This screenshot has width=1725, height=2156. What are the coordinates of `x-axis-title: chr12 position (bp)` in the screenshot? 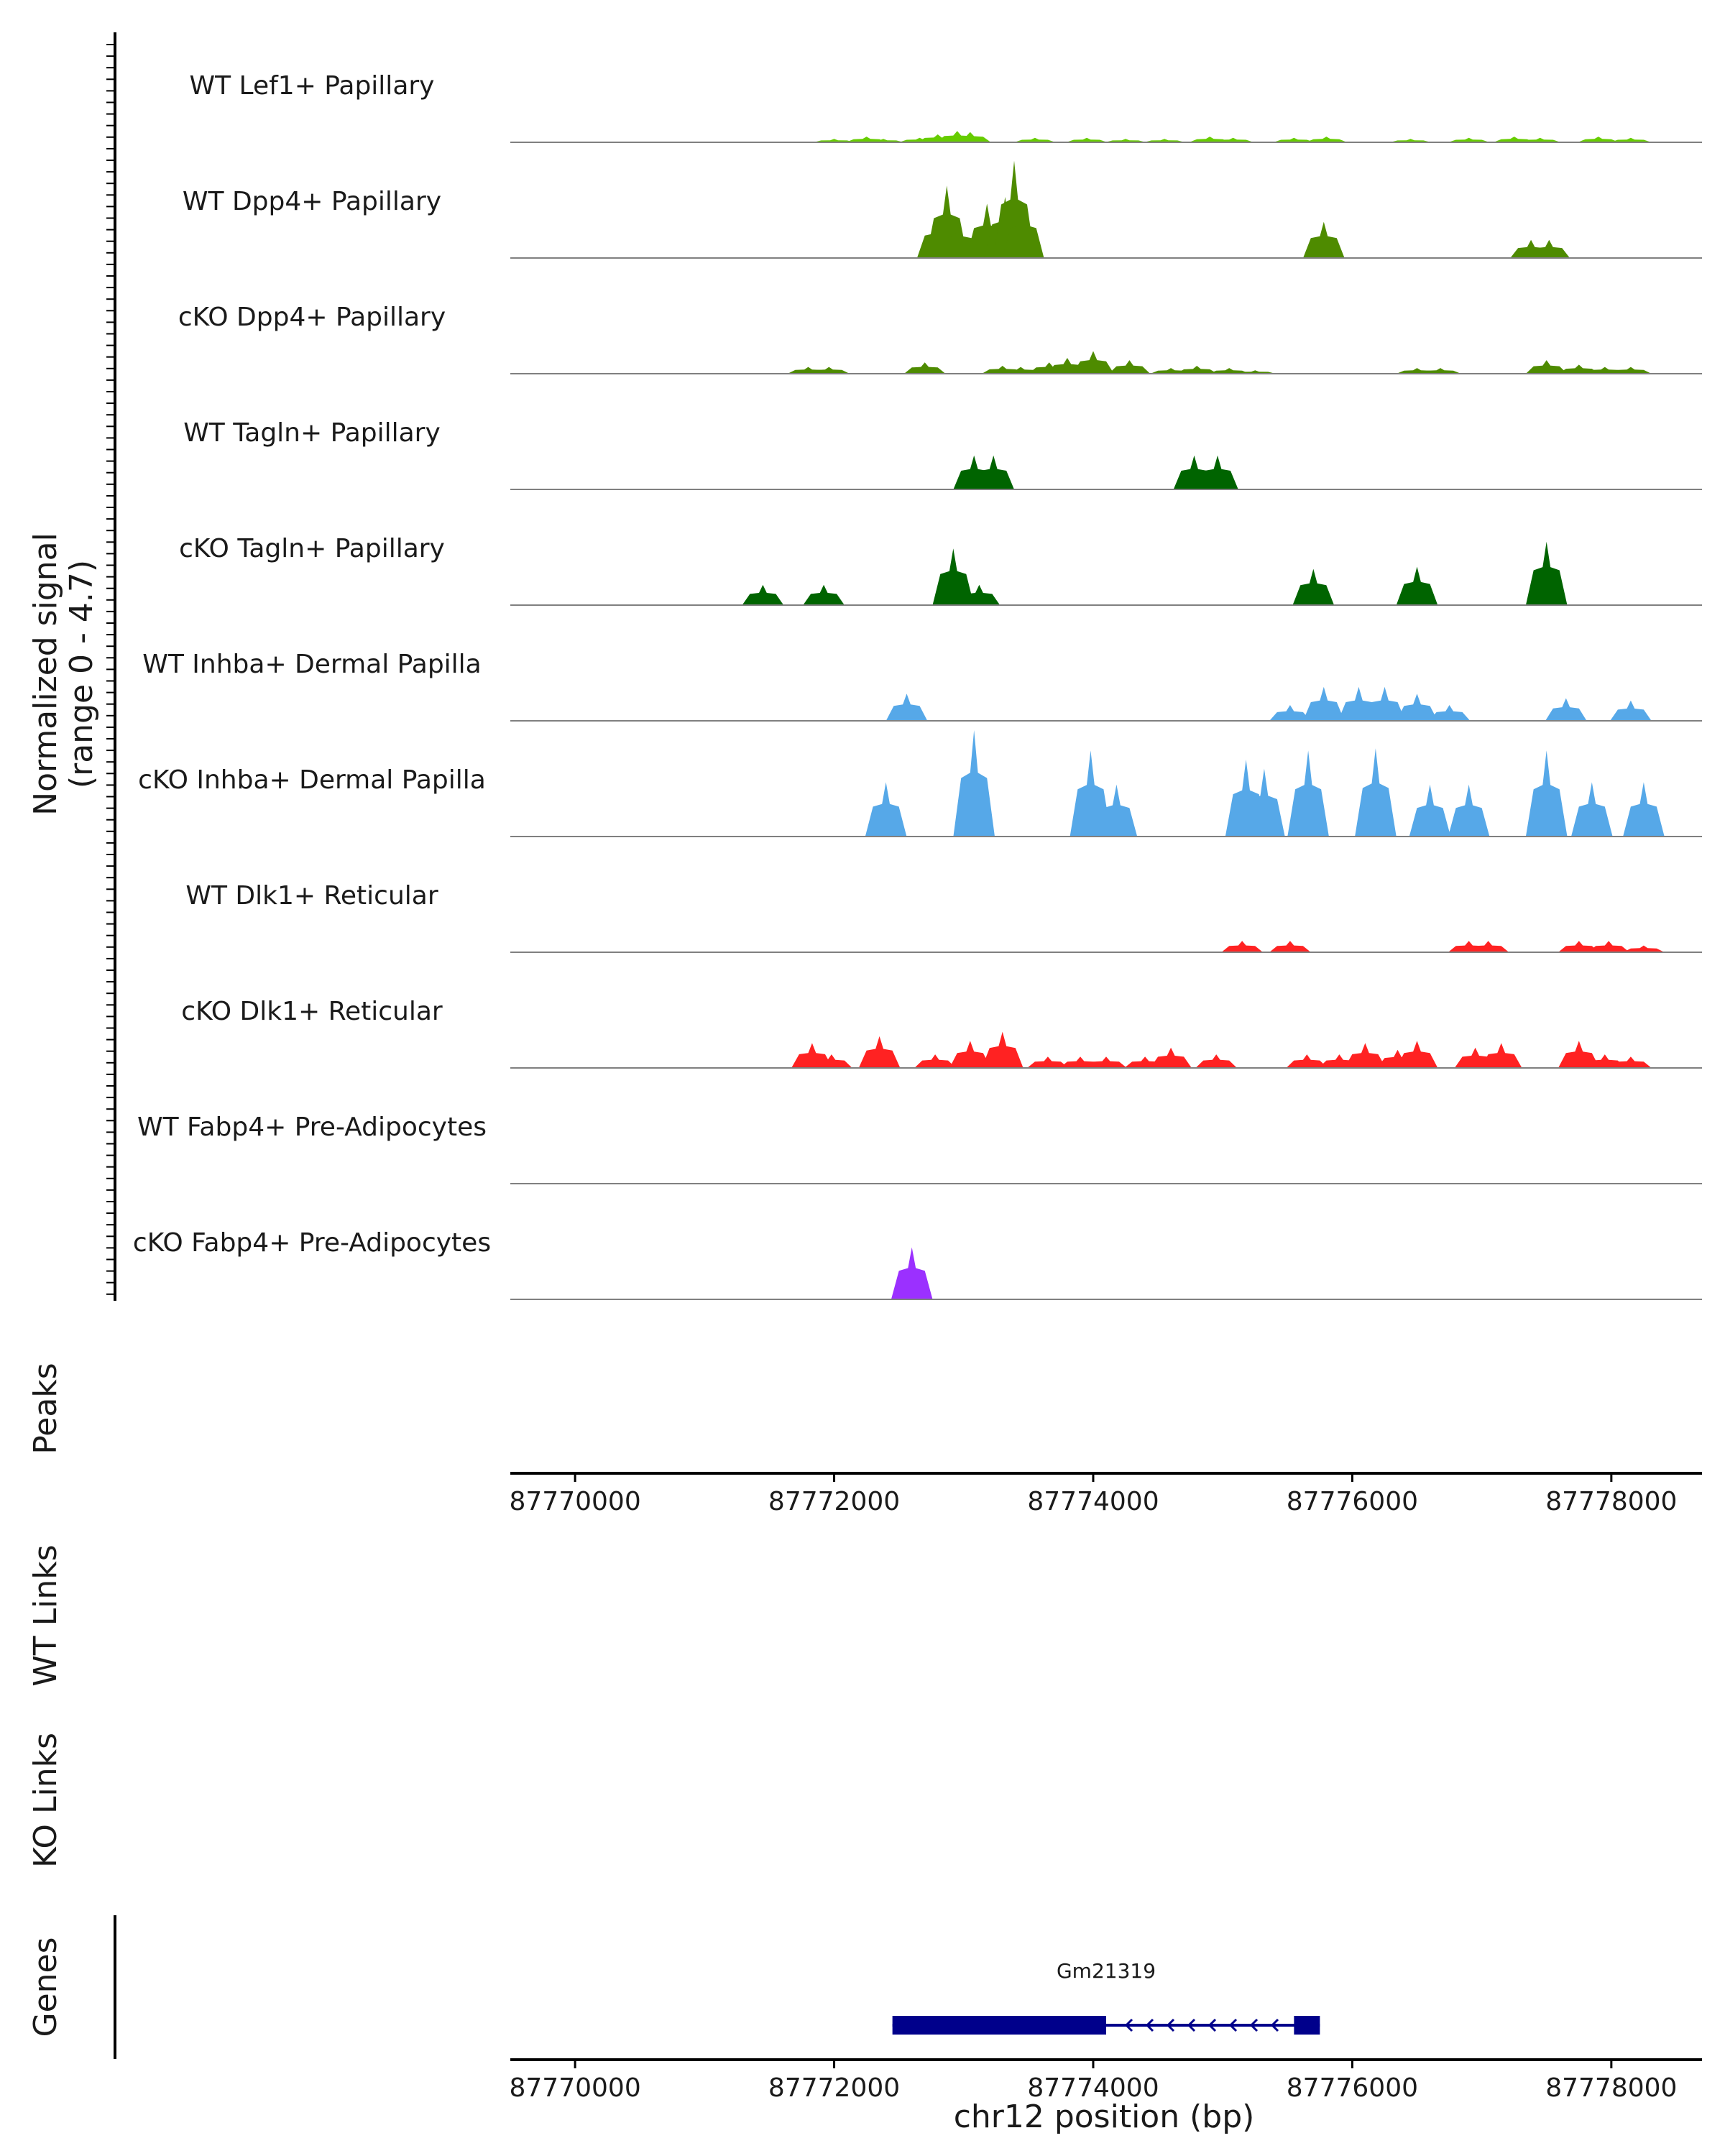 It's located at (1104, 2117).